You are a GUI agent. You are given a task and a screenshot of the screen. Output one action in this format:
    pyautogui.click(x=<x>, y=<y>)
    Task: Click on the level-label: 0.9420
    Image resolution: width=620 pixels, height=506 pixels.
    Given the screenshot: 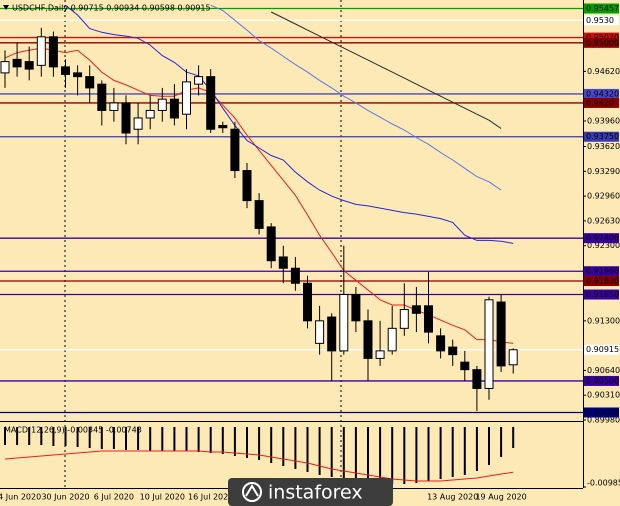 What is the action you would take?
    pyautogui.click(x=600, y=102)
    